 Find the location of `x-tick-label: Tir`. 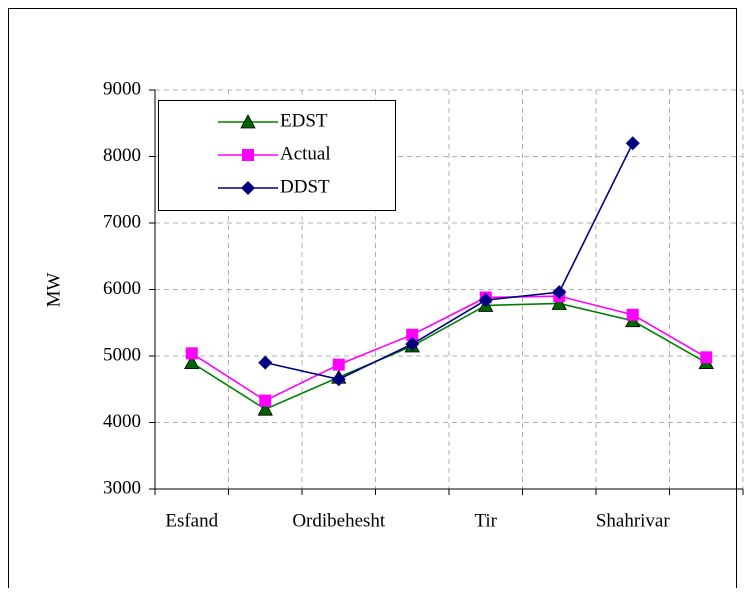

x-tick-label: Tir is located at coordinates (485, 520).